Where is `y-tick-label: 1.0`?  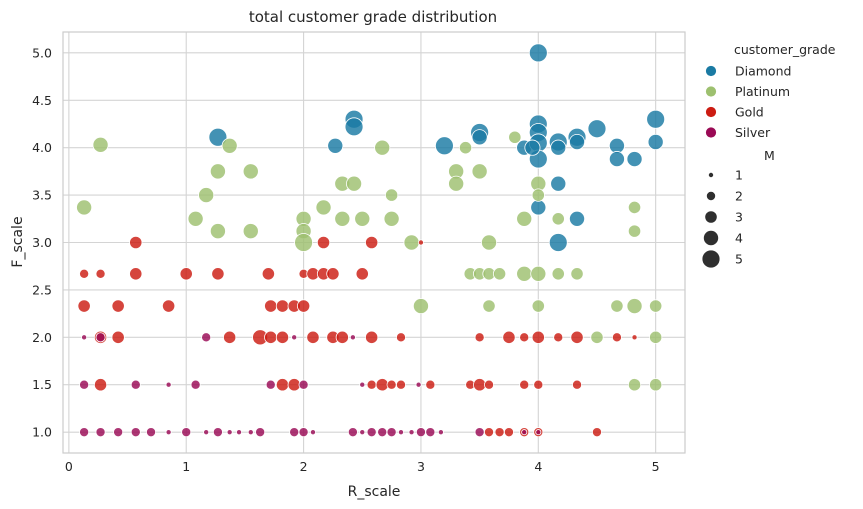 y-tick-label: 1.0 is located at coordinates (42, 432).